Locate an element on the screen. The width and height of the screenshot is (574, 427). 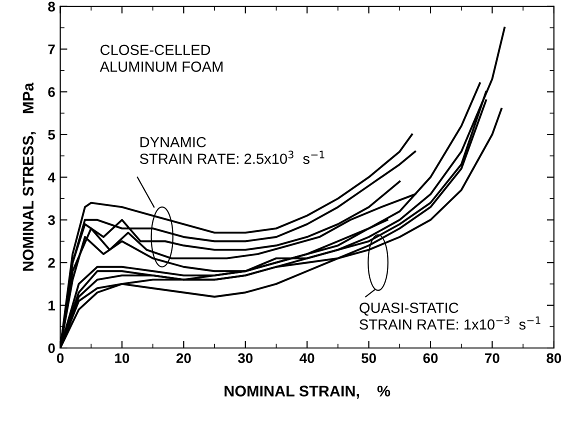
x-tick-label: 70 is located at coordinates (492, 358).